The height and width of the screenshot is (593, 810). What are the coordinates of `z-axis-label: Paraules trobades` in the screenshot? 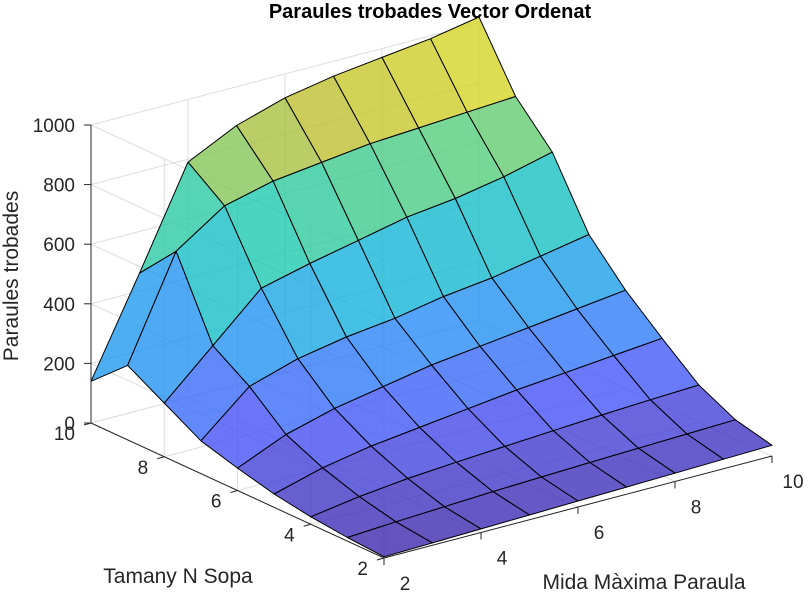 It's located at (11, 276).